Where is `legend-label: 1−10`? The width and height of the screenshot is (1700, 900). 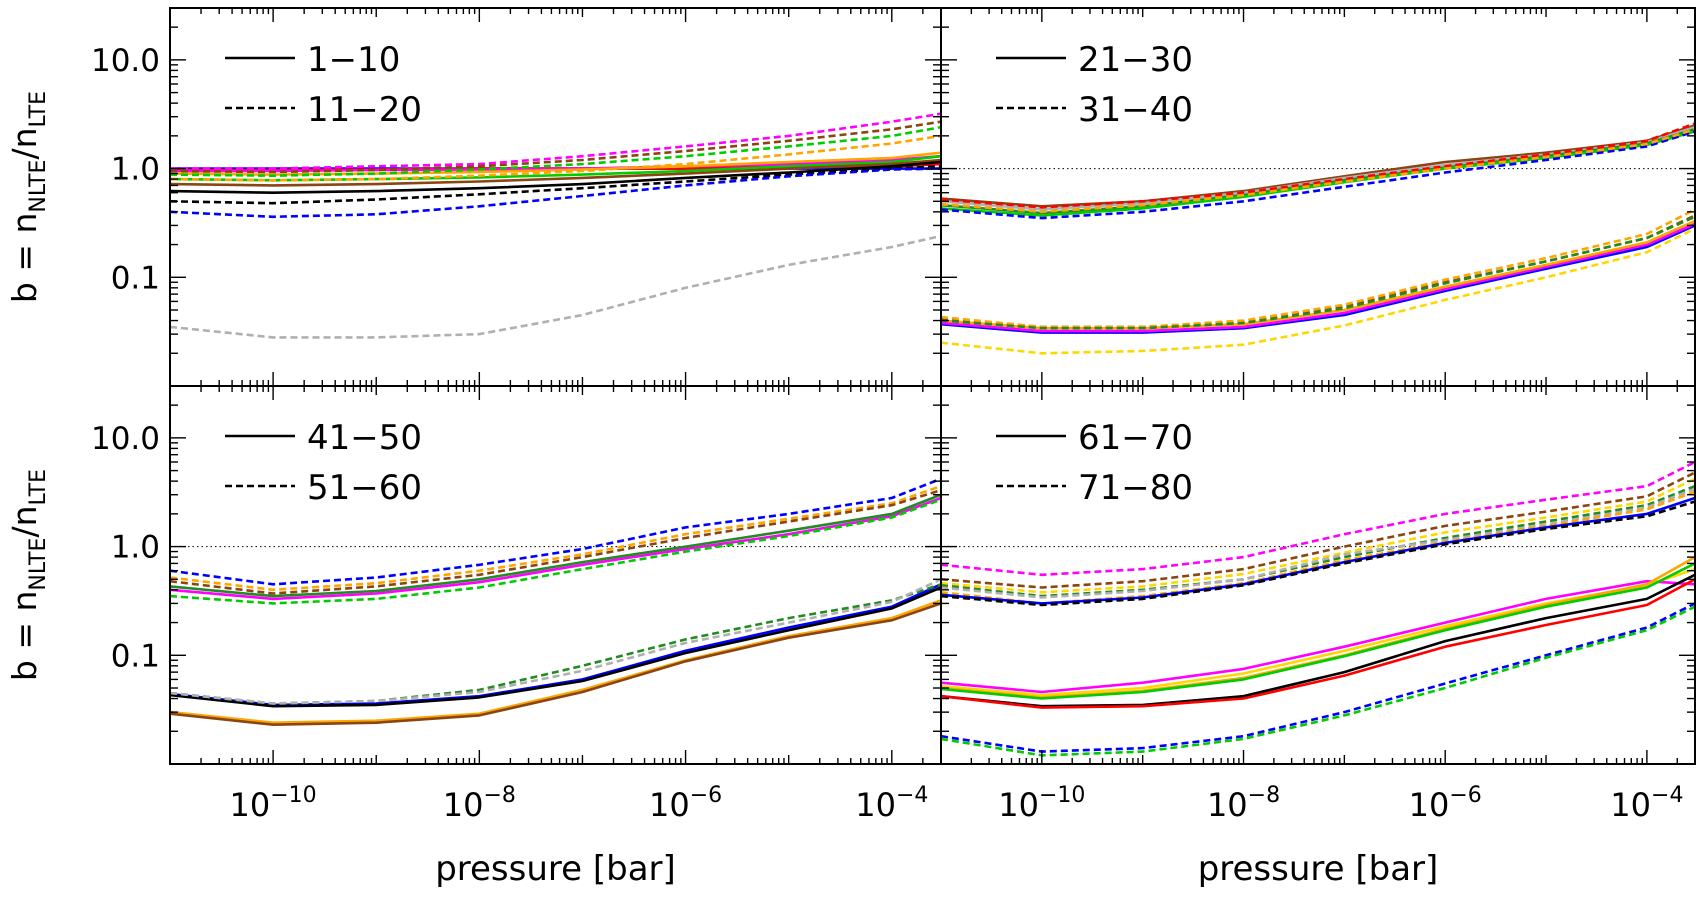
legend-label: 1−10 is located at coordinates (353, 60).